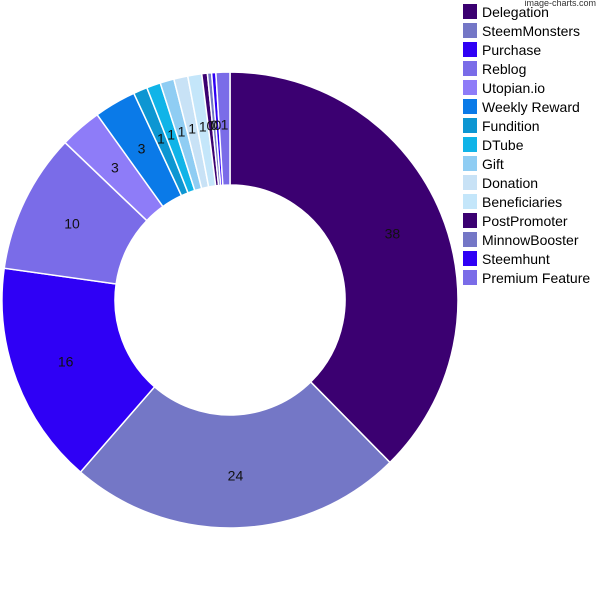  I want to click on legend-label: Reblog, so click(504, 69).